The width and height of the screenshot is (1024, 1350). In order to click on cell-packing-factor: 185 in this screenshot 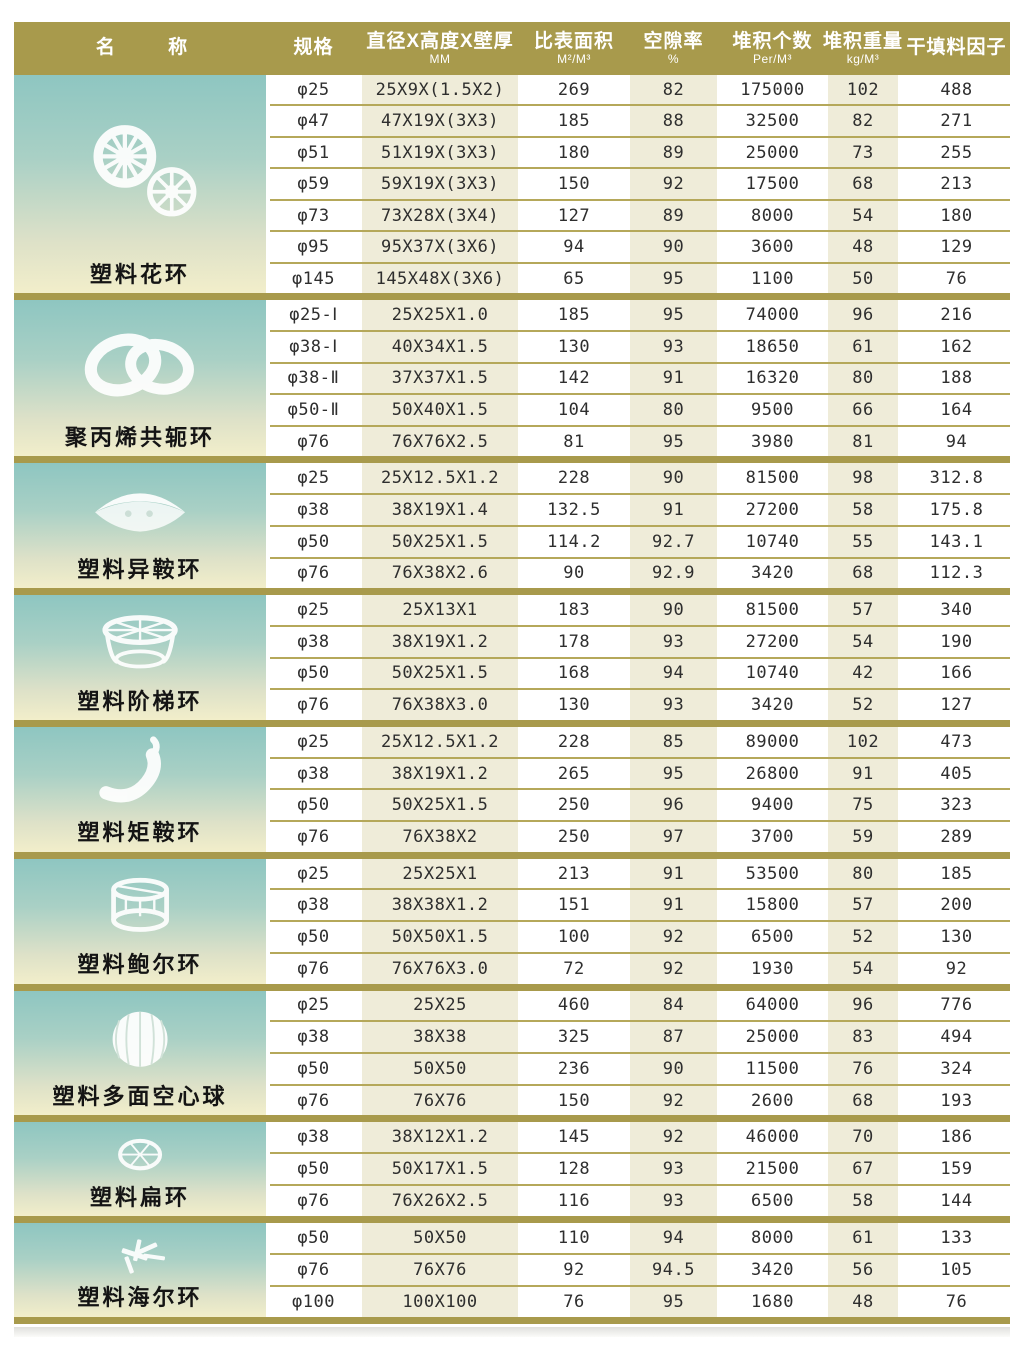, I will do `click(956, 873)`.